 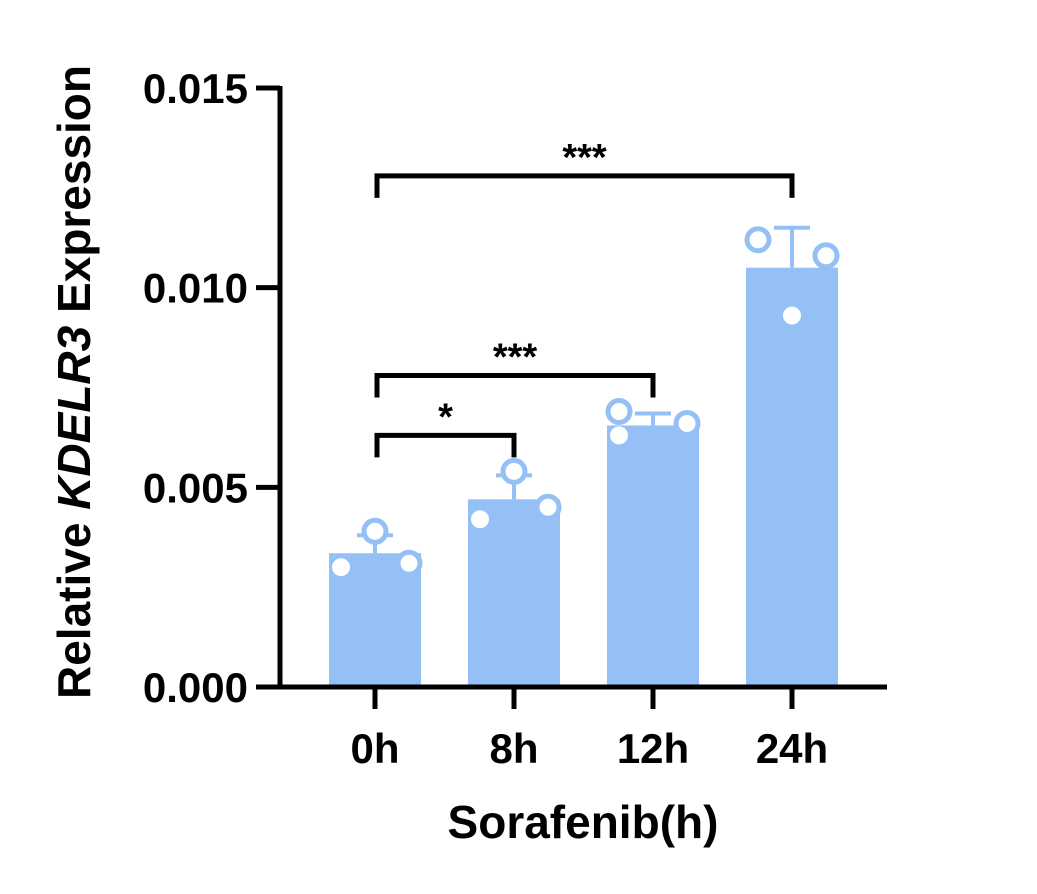 What do you see at coordinates (792, 477) in the screenshot?
I see `bar-24h` at bounding box center [792, 477].